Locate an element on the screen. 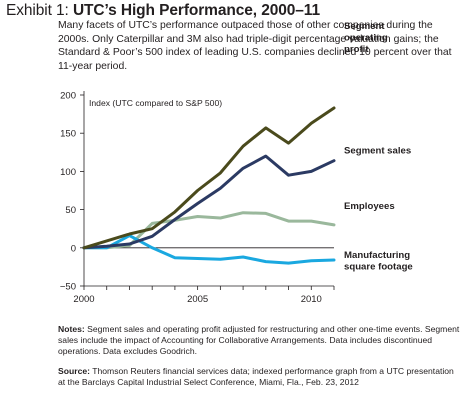 This screenshot has height=402, width=468. x-tick-label: 2005 is located at coordinates (197, 299).